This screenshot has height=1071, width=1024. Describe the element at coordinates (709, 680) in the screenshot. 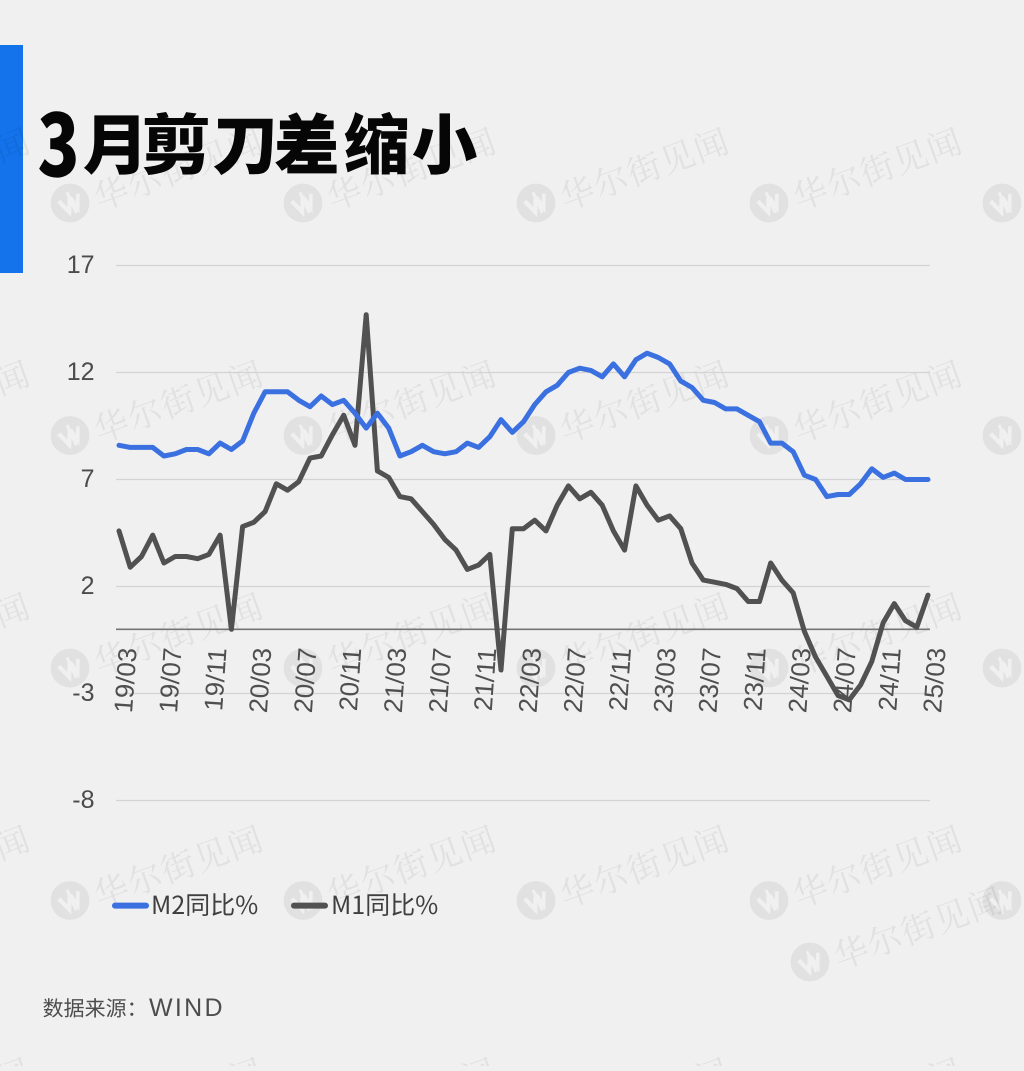

I see `svg-text: 23/07` at that location.